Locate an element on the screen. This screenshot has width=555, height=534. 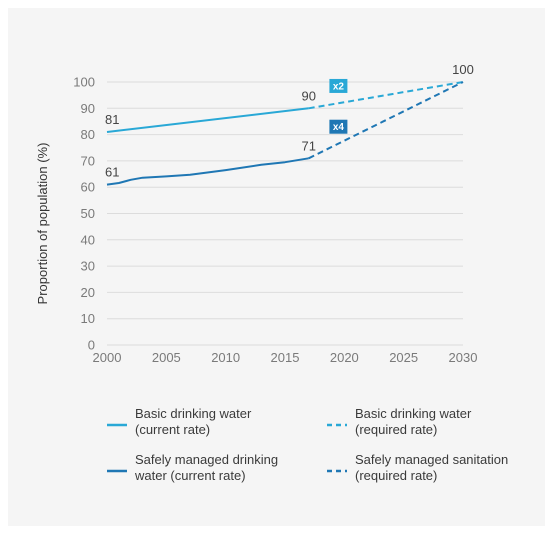
y-tick-label: 100 is located at coordinates (84, 82).